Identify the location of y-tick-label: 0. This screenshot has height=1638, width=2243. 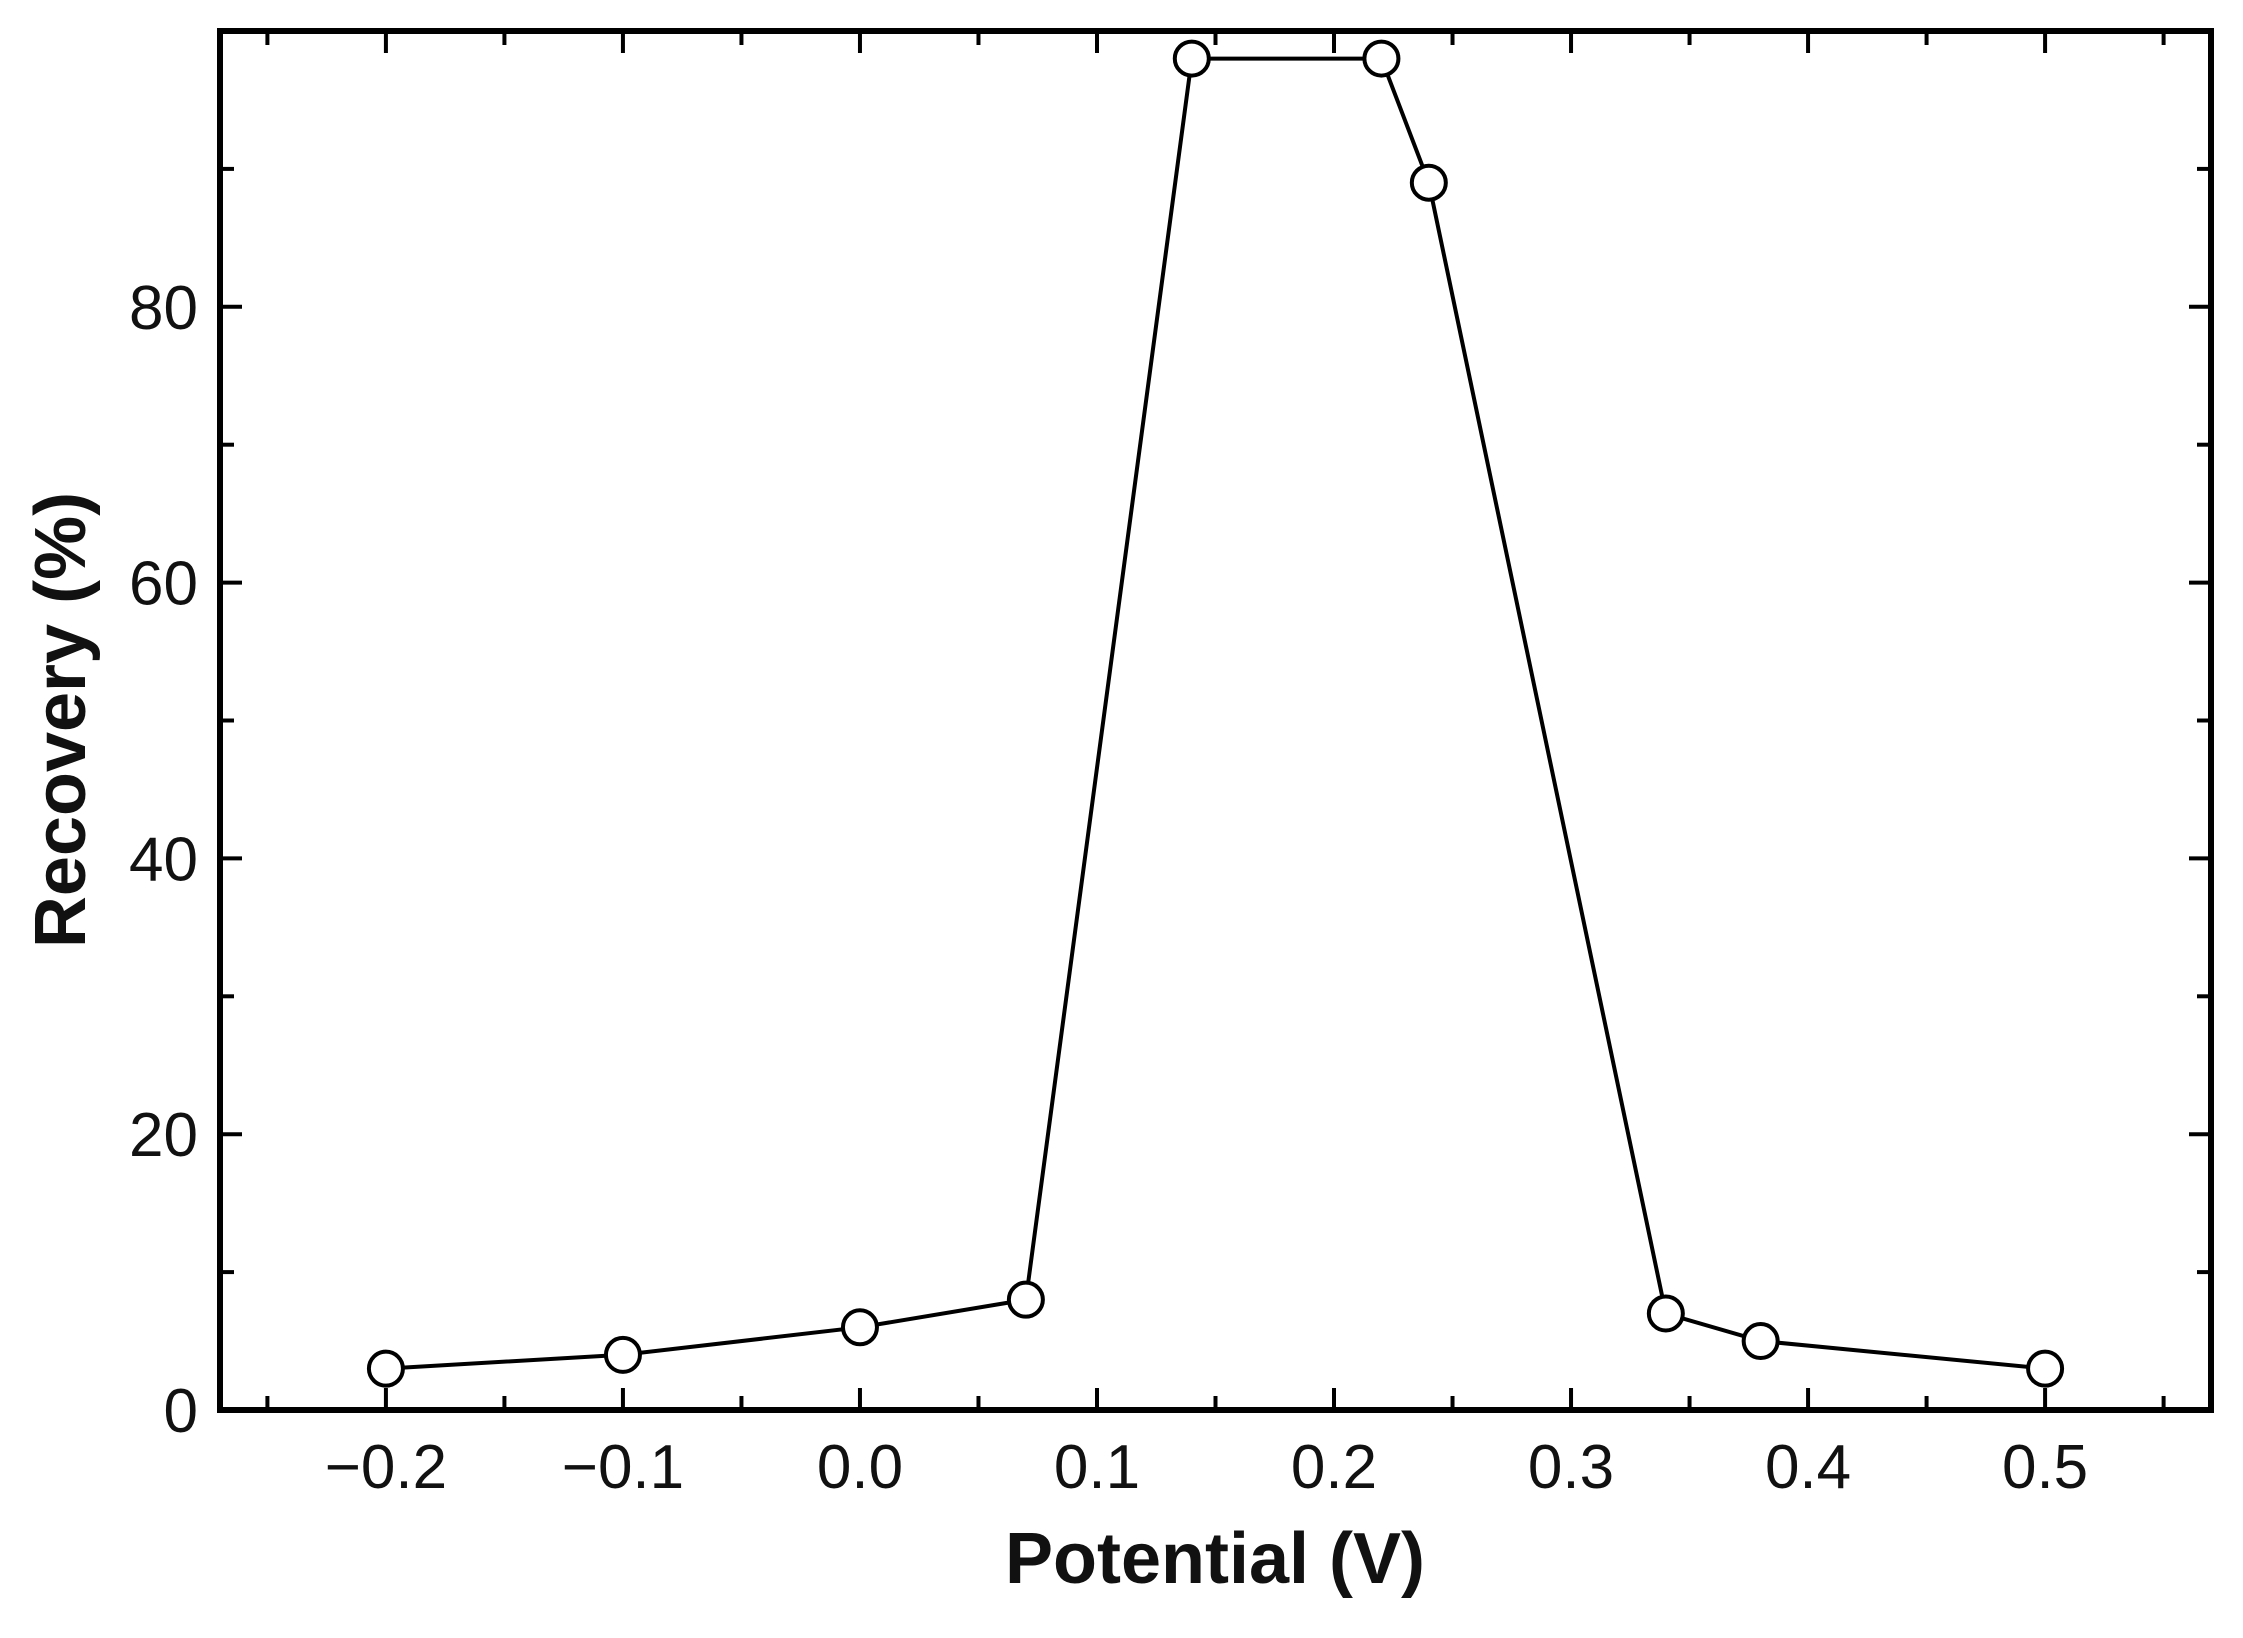
(181, 1411).